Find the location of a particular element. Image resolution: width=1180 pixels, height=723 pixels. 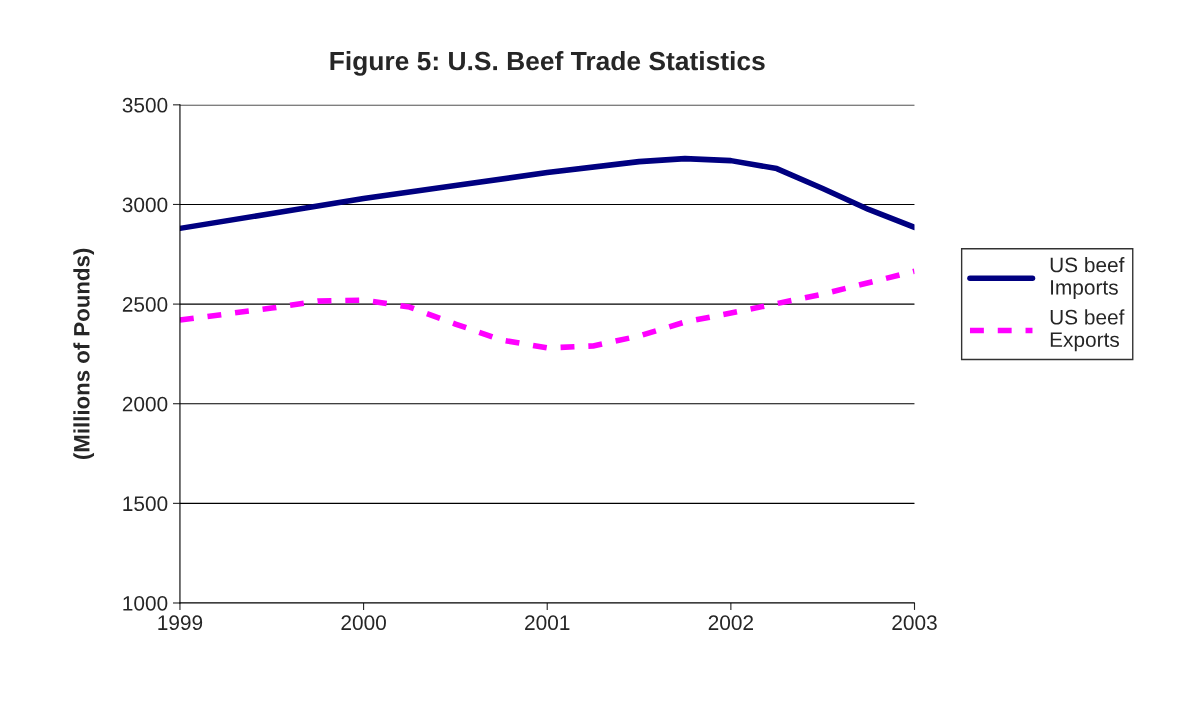

y-tick-label: 1500 is located at coordinates (145, 504).